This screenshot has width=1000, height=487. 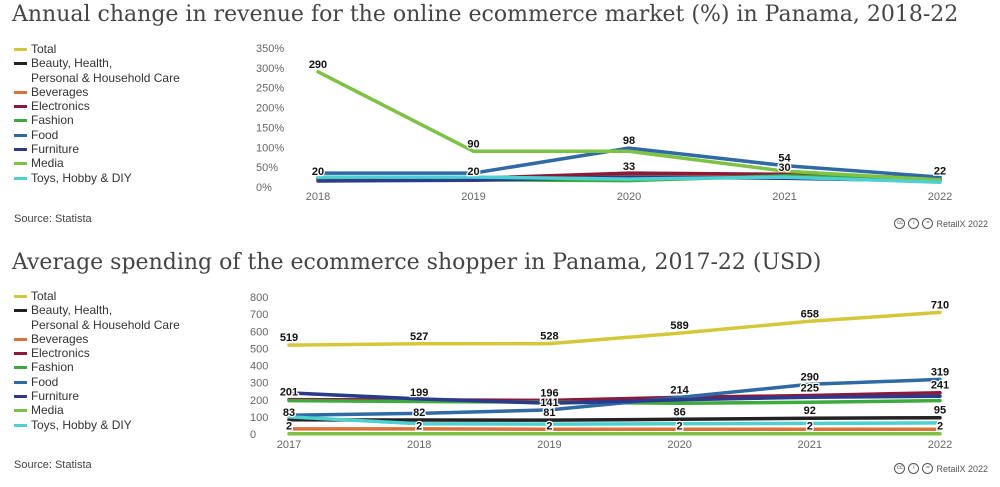 I want to click on legend-label: Fashion, so click(x=52, y=367).